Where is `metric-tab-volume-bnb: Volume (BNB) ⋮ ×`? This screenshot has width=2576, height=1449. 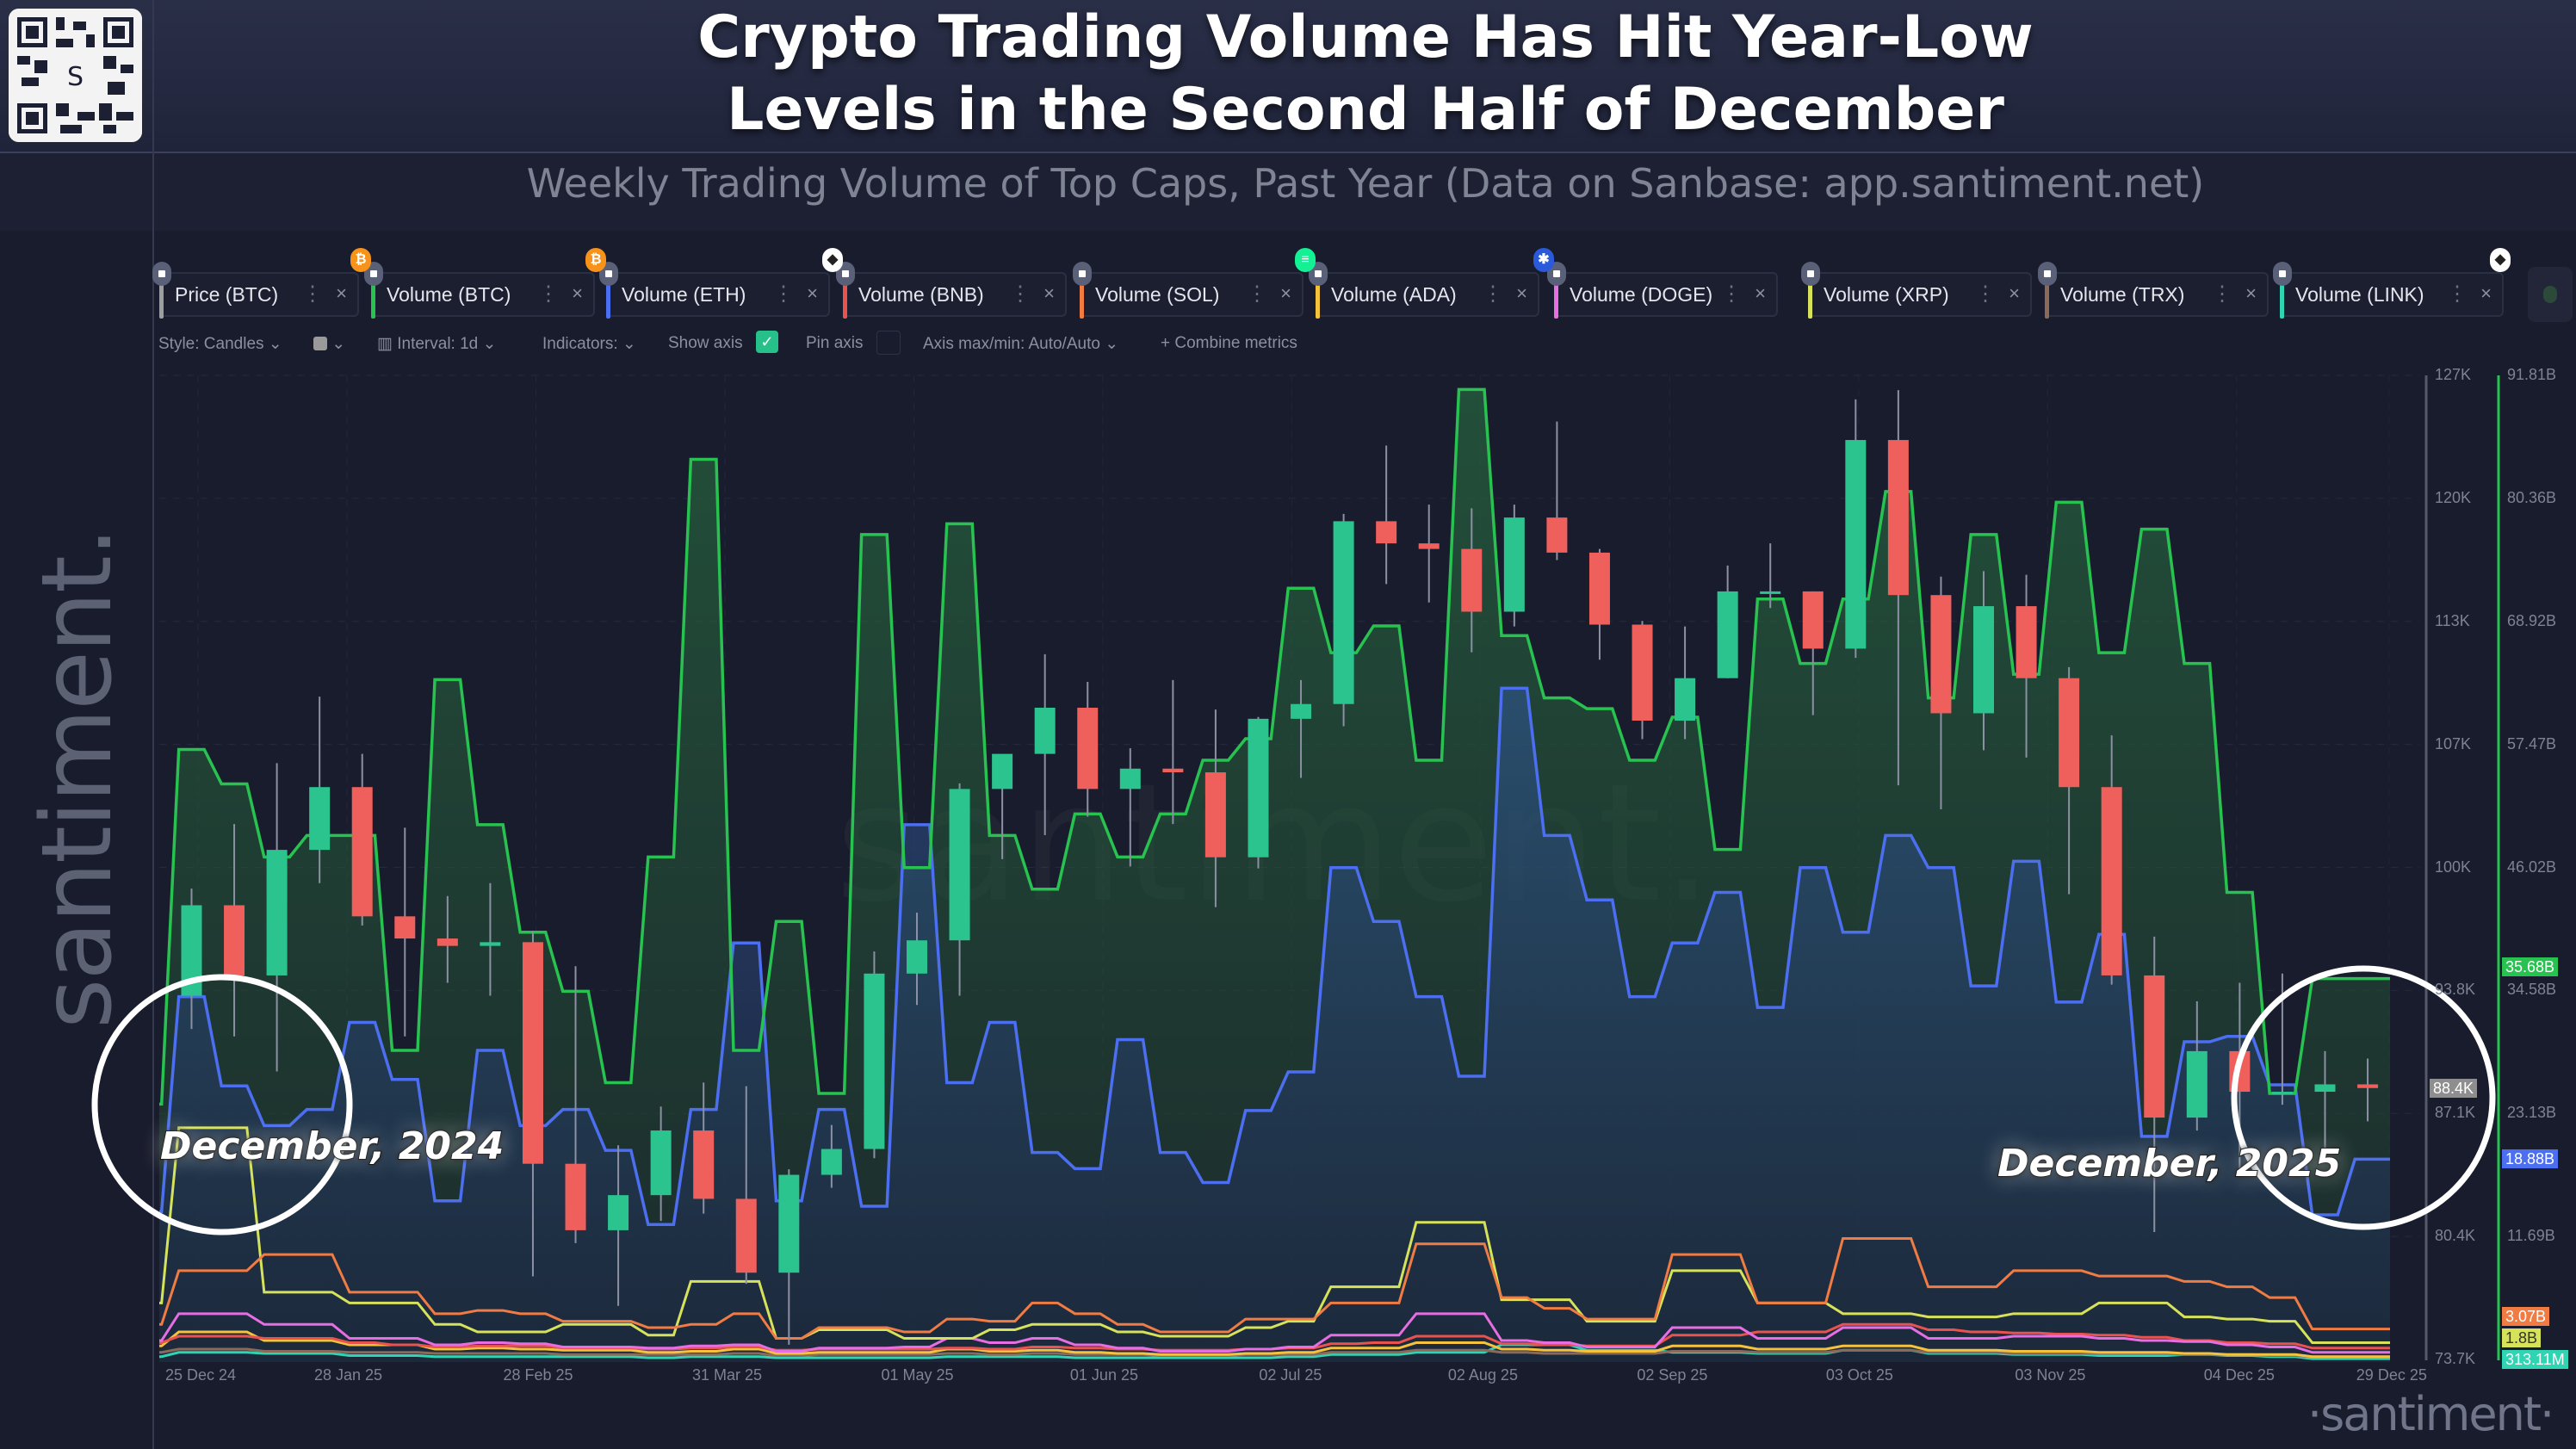 metric-tab-volume-bnb: Volume (BNB) ⋮ × is located at coordinates (951, 290).